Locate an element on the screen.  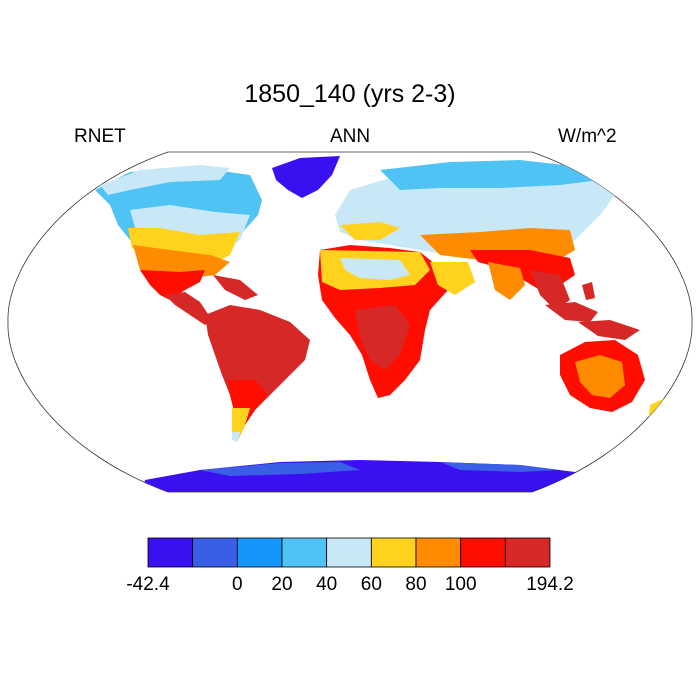
colorbar-label: 40 is located at coordinates (326, 584).